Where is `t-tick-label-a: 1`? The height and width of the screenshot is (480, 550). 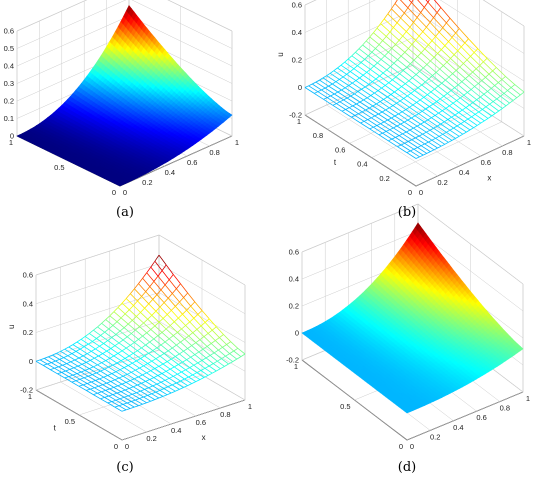 t-tick-label-a: 1 is located at coordinates (11, 142).